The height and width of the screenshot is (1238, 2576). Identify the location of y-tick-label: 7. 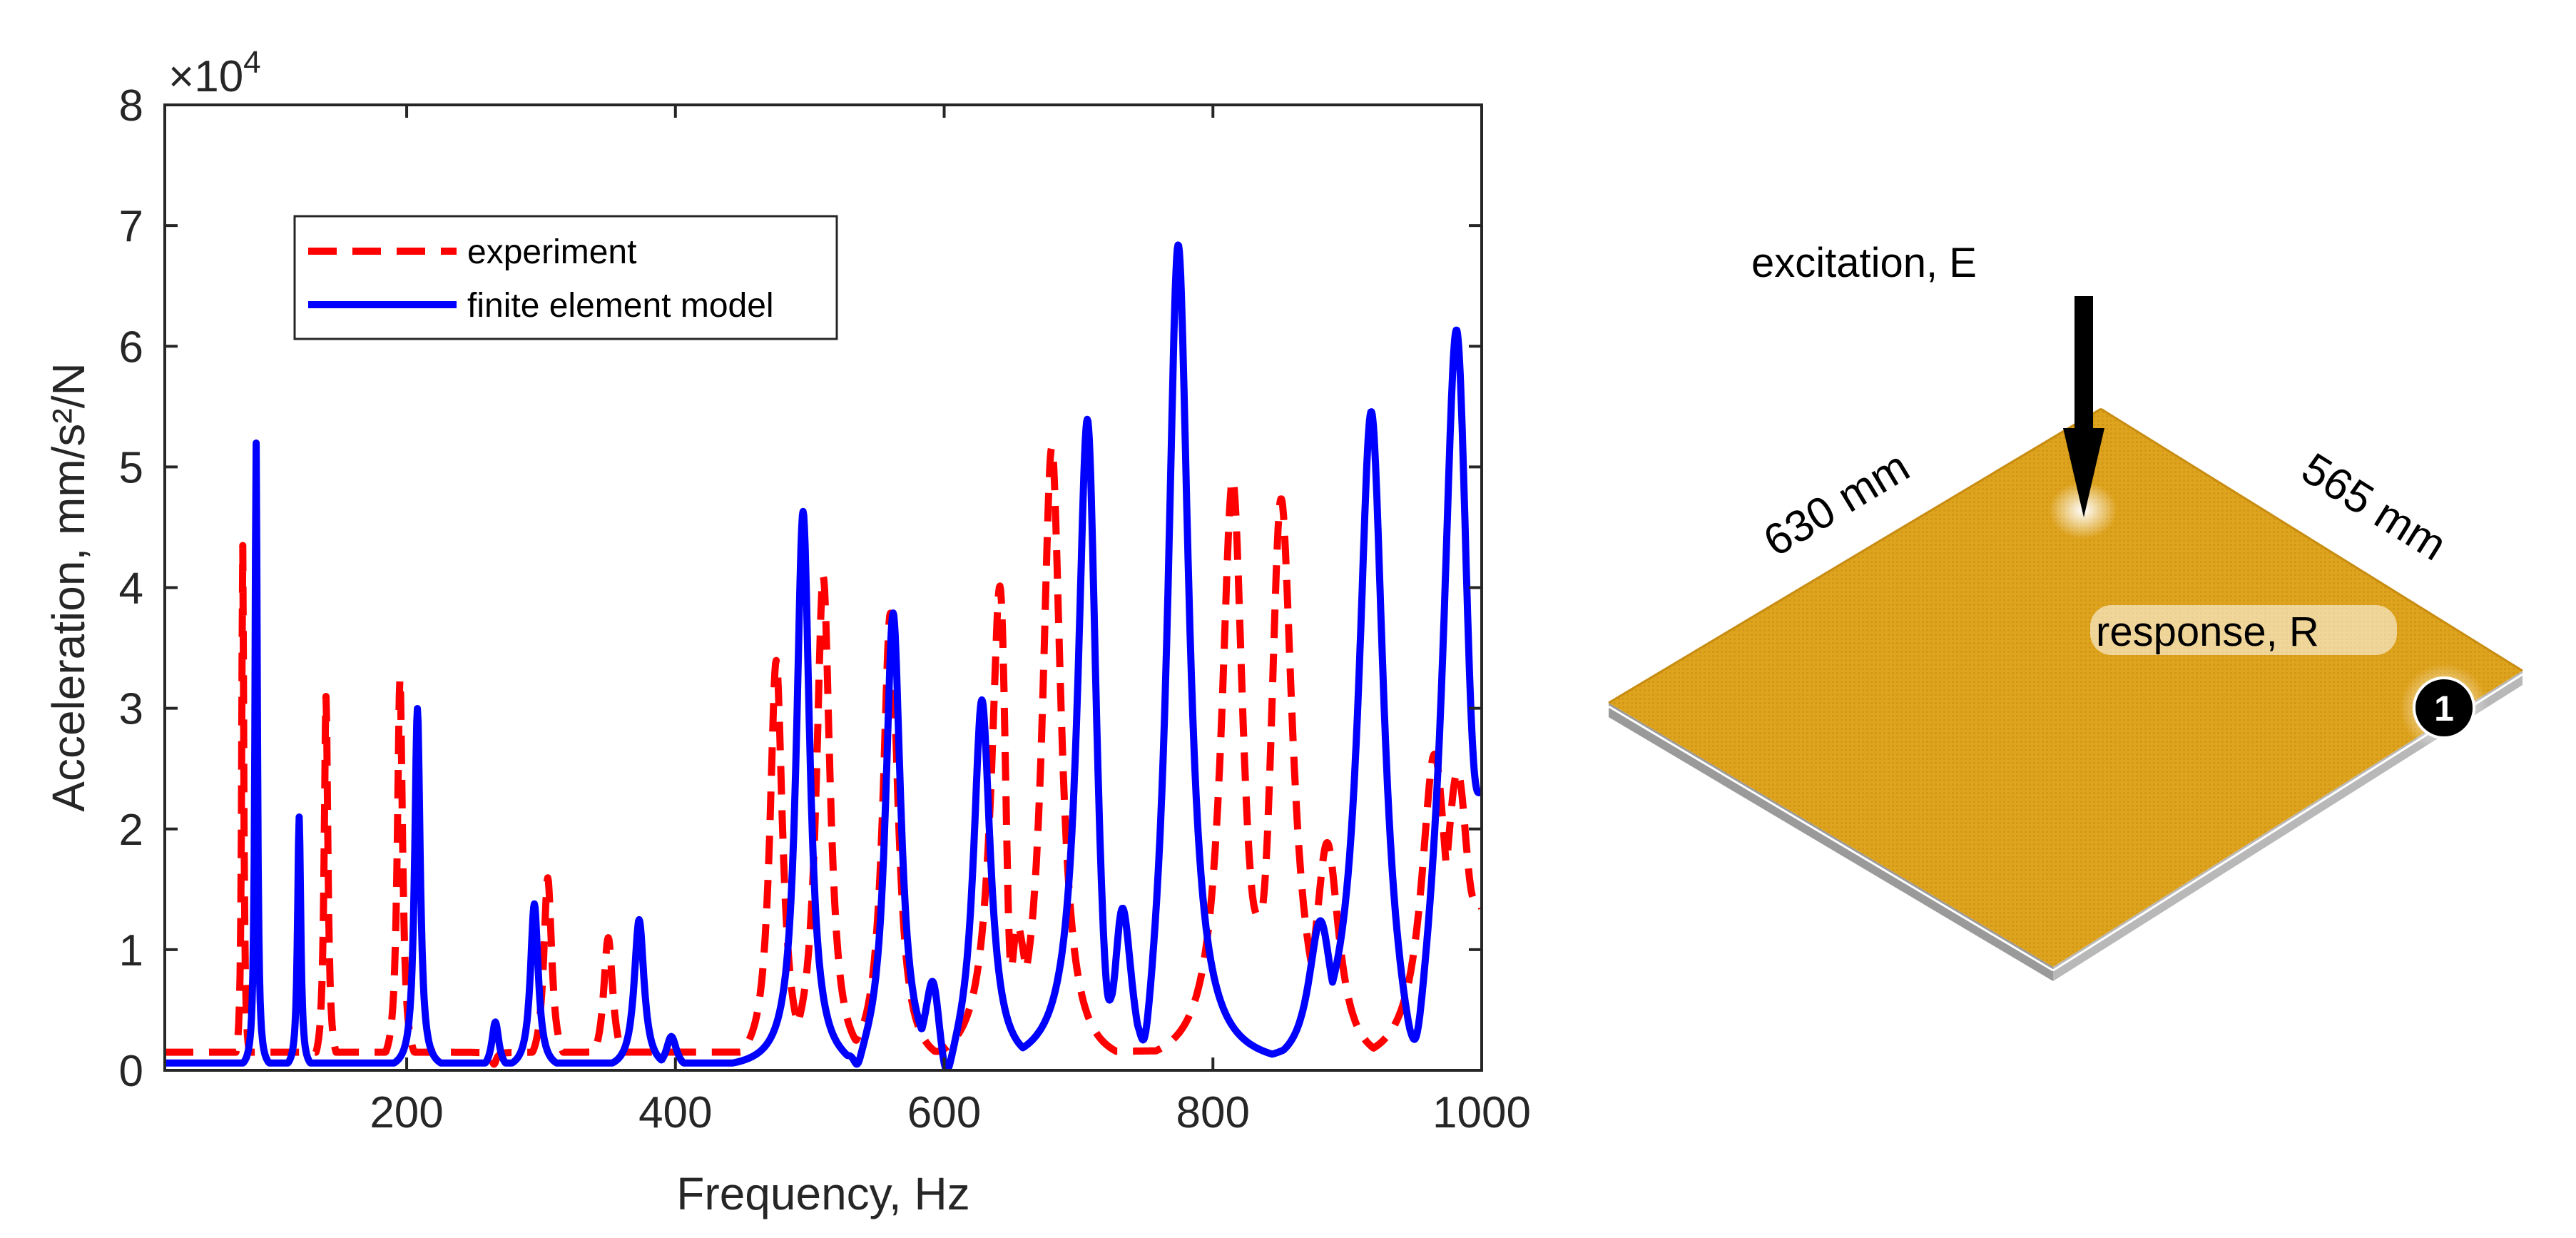
(131, 226).